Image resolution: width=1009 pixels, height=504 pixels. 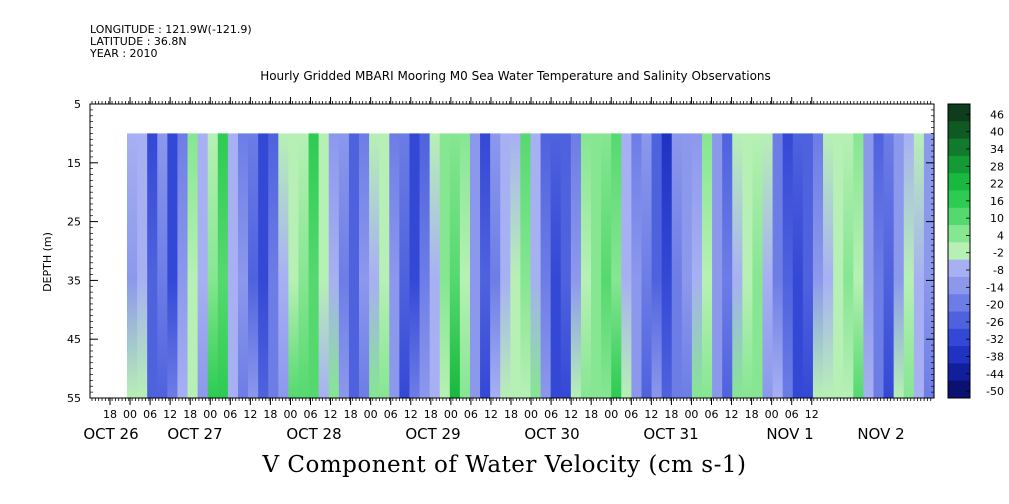 What do you see at coordinates (47, 262) in the screenshot?
I see `y-axis-label: DEPTH (m)` at bounding box center [47, 262].